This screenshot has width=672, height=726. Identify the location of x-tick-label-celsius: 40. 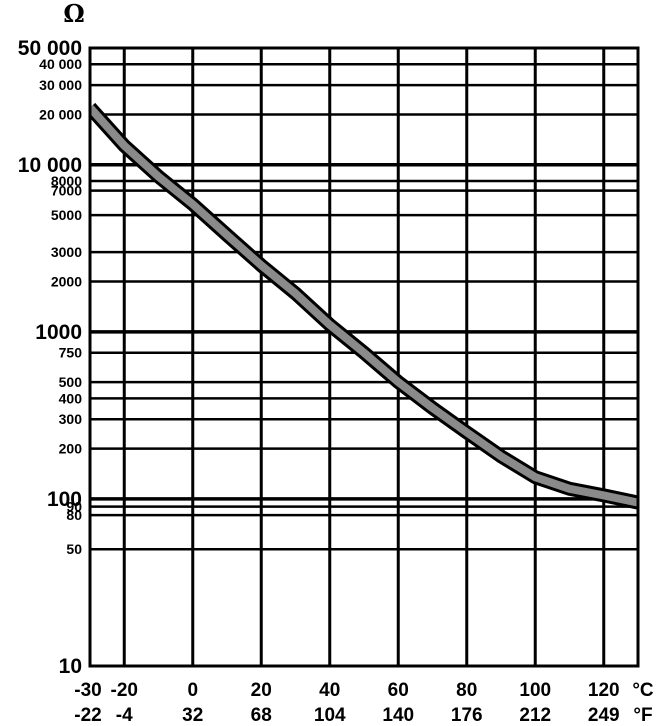
(329, 690).